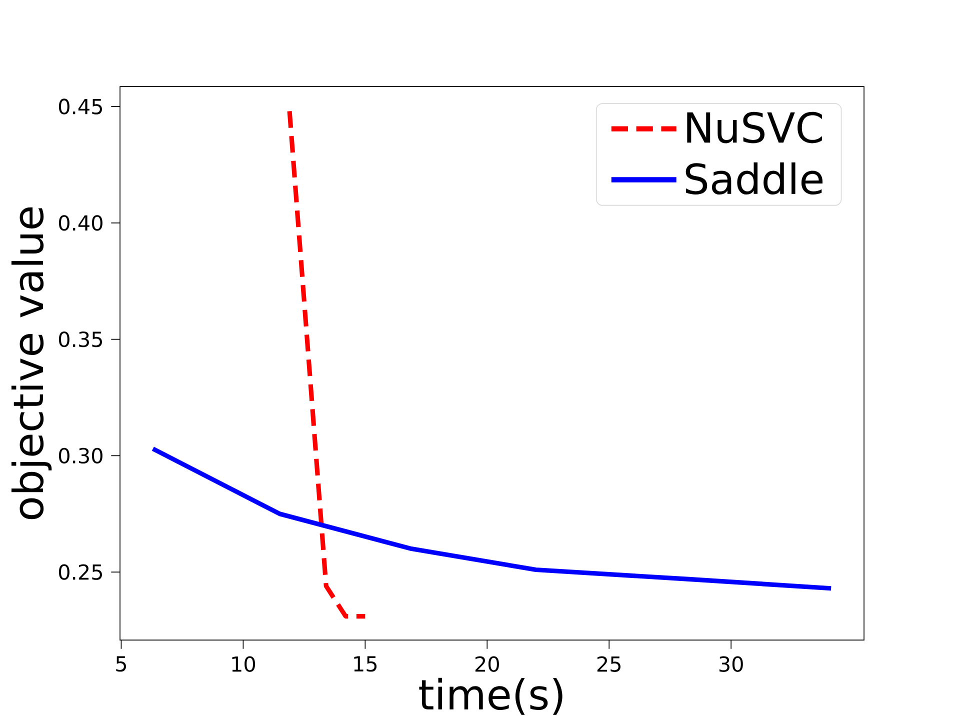  I want to click on x-tick-label: 15, so click(365, 664).